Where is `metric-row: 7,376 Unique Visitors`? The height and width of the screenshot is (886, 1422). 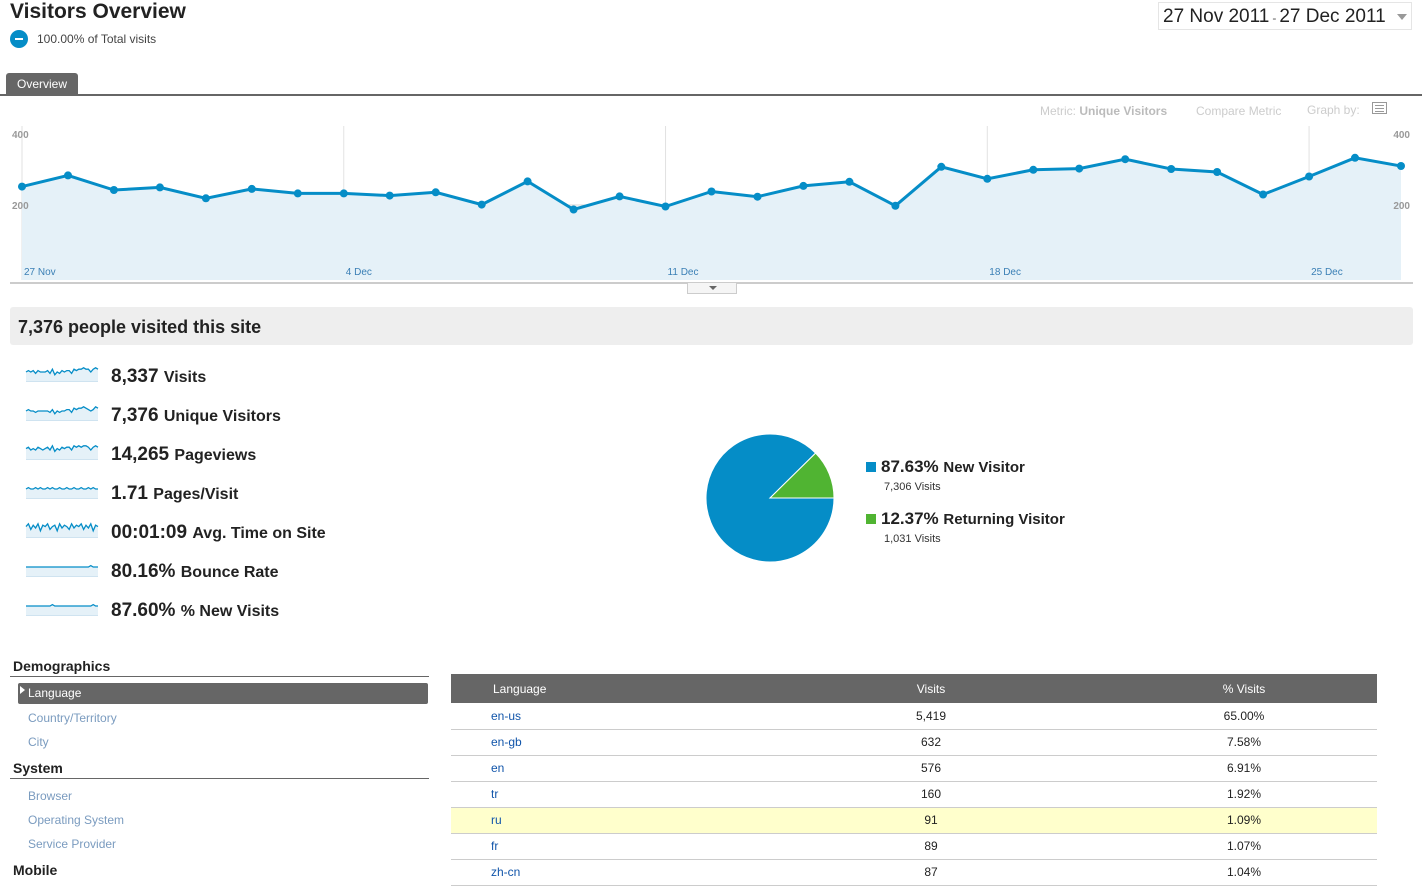 metric-row: 7,376 Unique Visitors is located at coordinates (235, 414).